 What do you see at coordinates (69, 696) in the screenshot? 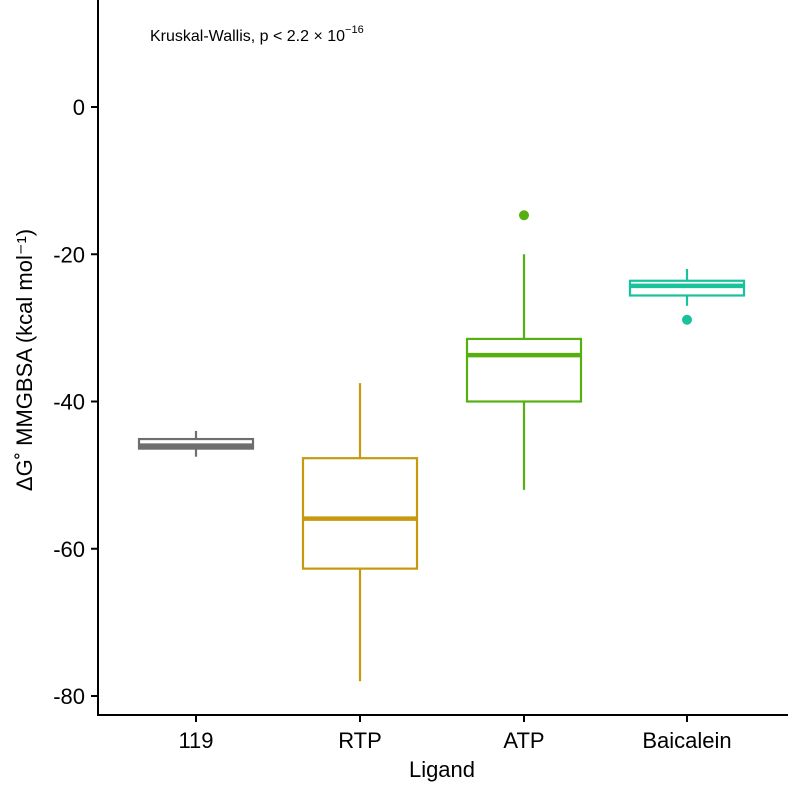
I see `y-tick-label: -80` at bounding box center [69, 696].